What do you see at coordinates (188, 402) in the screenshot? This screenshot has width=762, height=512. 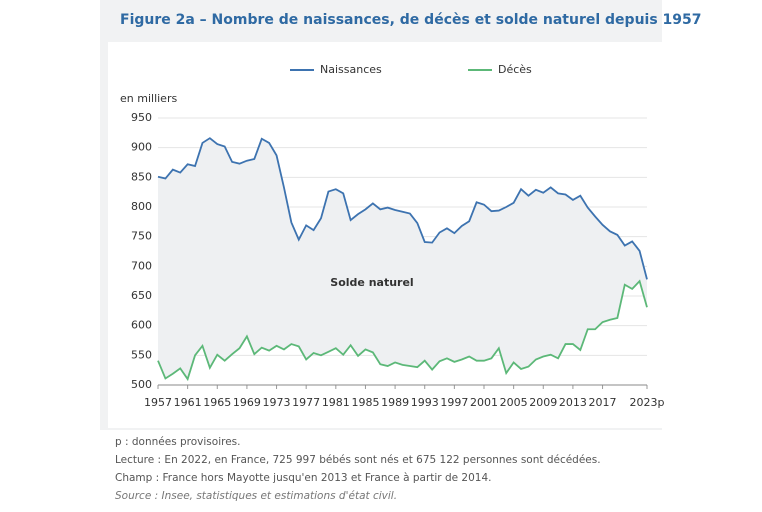 I see `x-tick-label: 1961` at bounding box center [188, 402].